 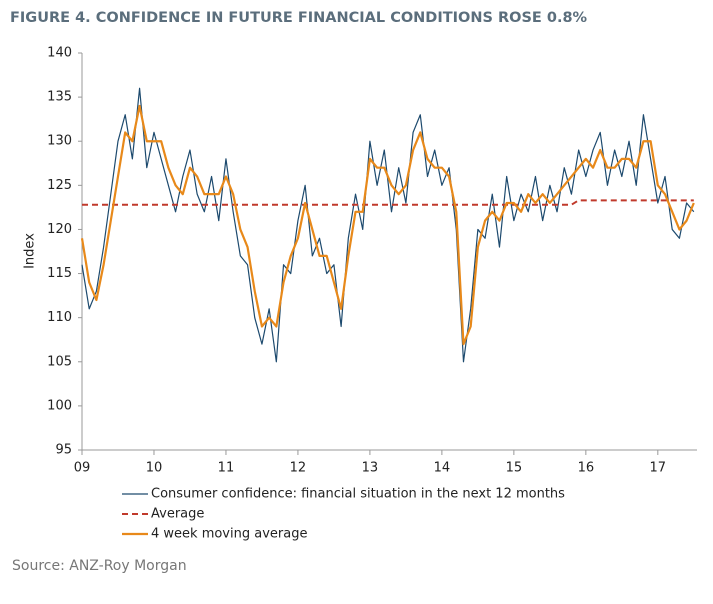 What do you see at coordinates (658, 468) in the screenshot?
I see `x-tick-label: 17` at bounding box center [658, 468].